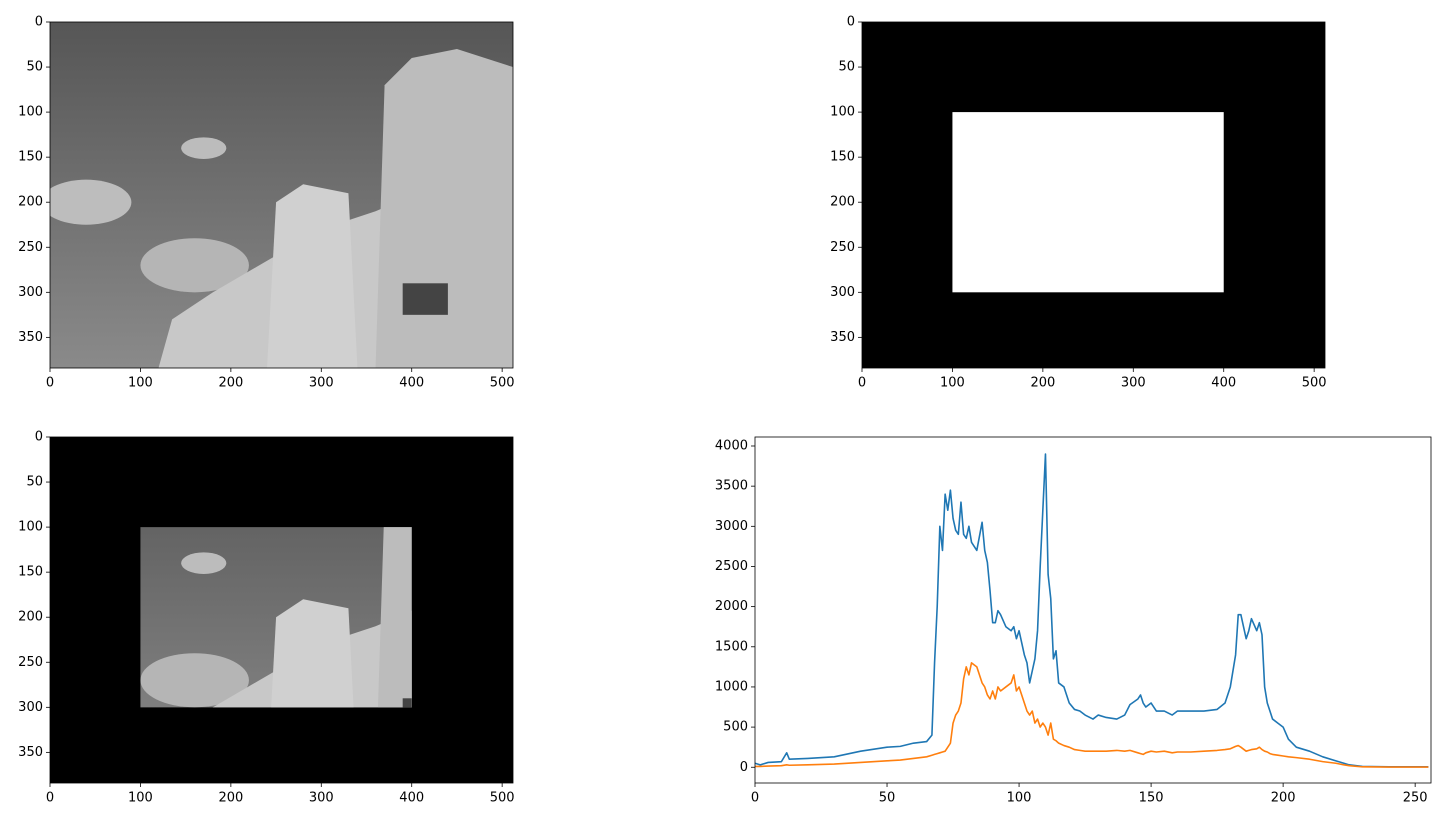 This screenshot has height=815, width=1442. I want to click on y-tick-label: 3000, so click(731, 526).